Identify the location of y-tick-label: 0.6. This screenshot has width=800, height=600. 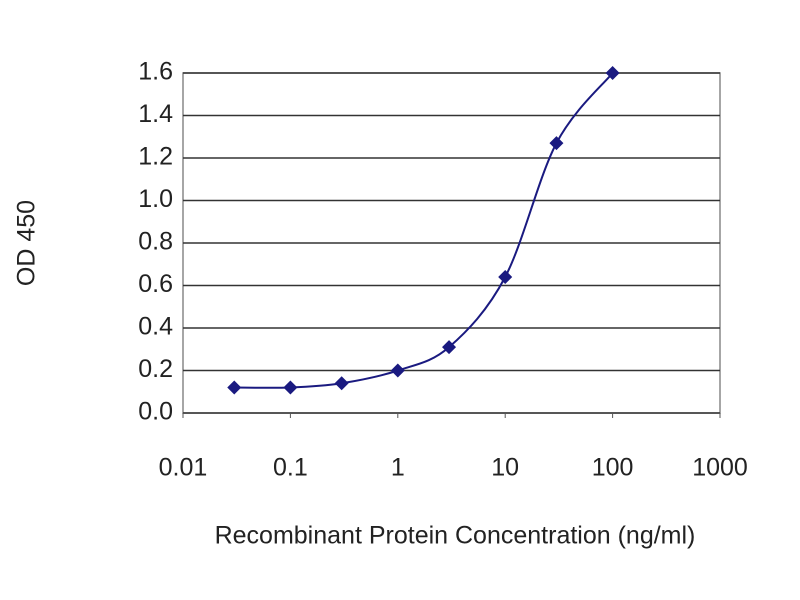
(155, 284).